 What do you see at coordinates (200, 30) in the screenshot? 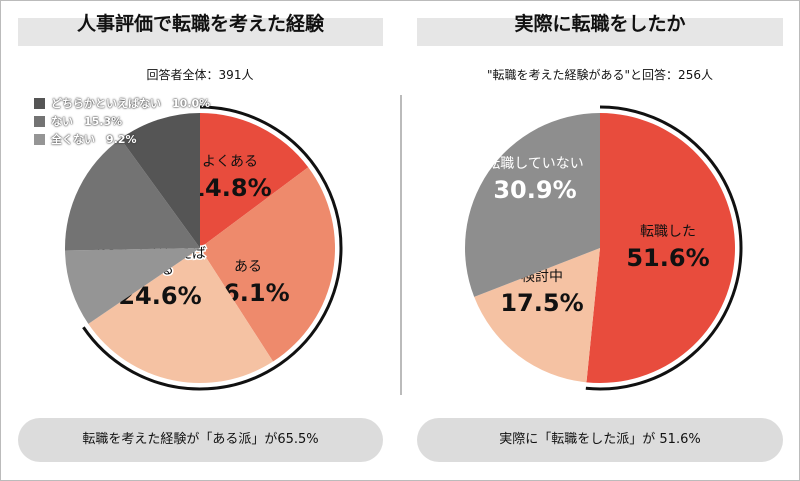
I see `left-title: 人事評価で転職を考えた経験` at bounding box center [200, 30].